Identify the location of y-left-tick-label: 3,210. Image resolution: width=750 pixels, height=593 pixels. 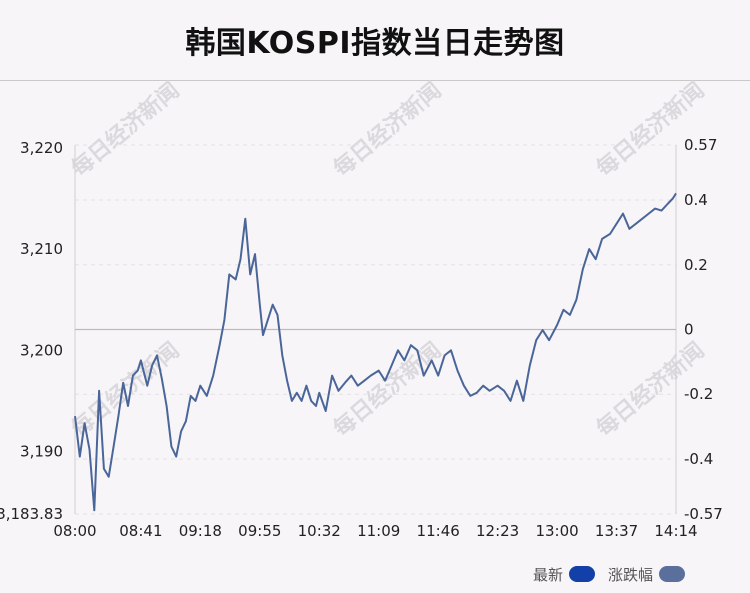
(41, 249).